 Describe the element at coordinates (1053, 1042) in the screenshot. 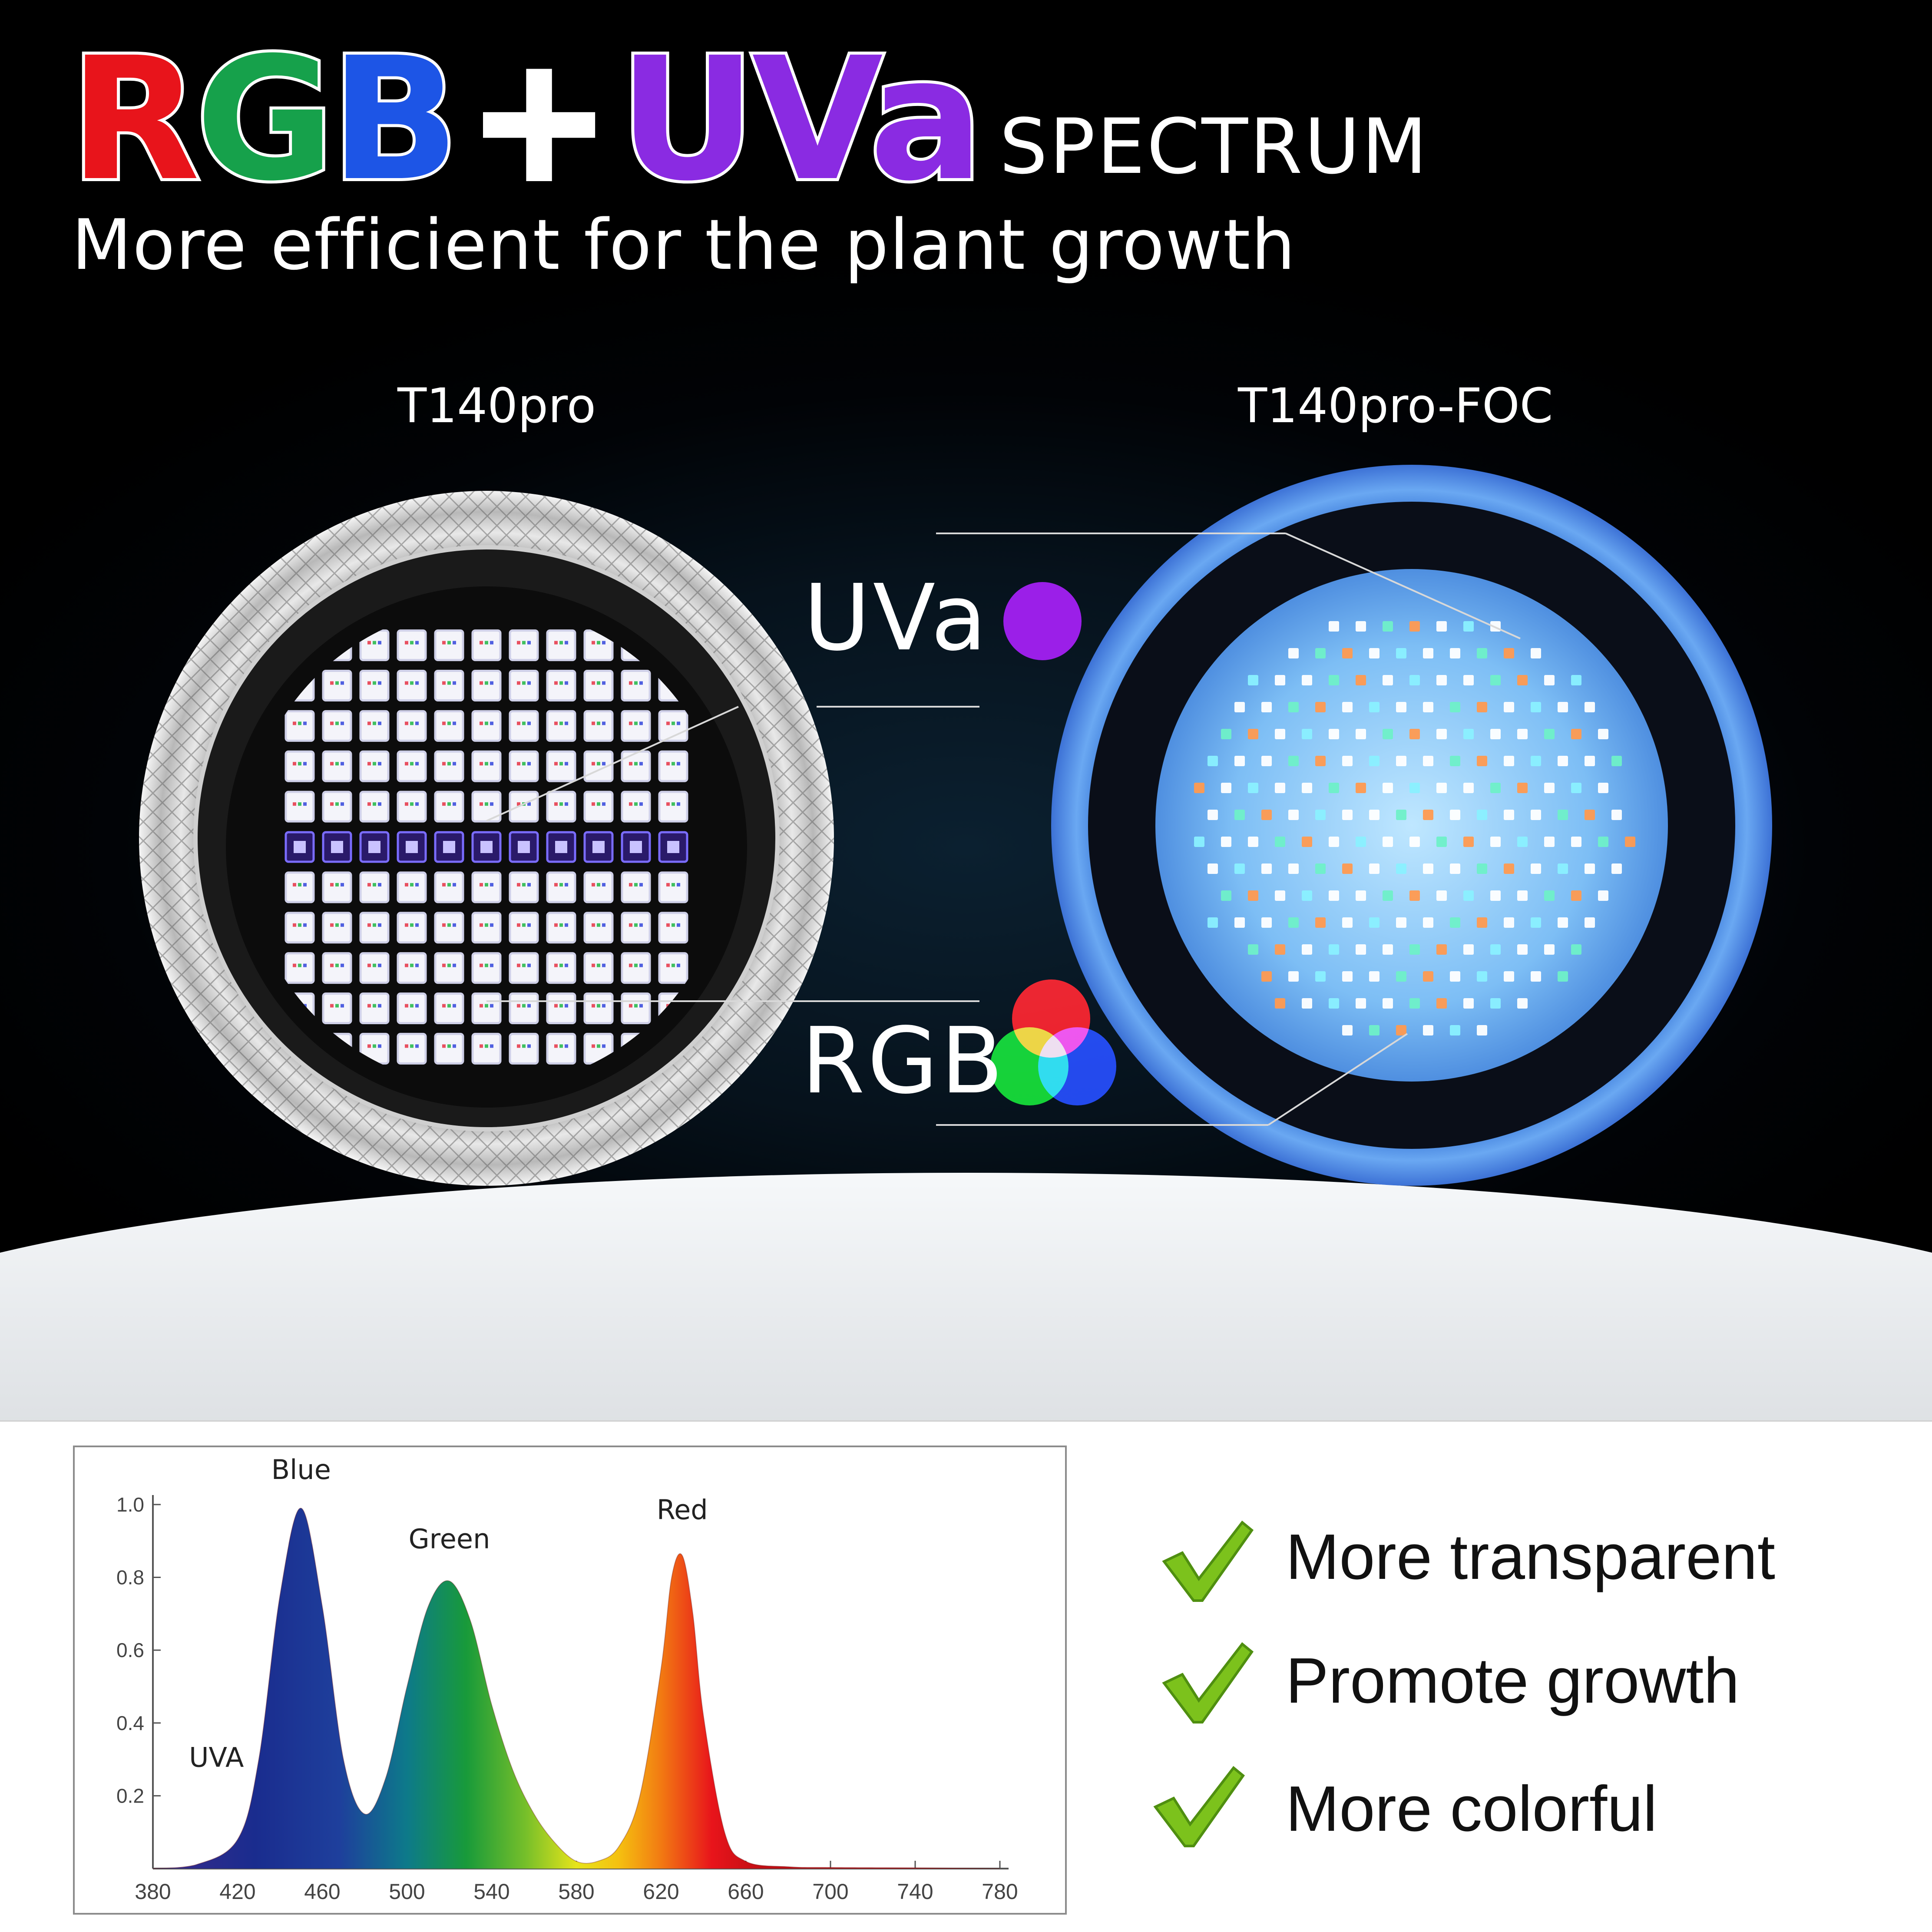

I see `rgb-venn-icon` at that location.